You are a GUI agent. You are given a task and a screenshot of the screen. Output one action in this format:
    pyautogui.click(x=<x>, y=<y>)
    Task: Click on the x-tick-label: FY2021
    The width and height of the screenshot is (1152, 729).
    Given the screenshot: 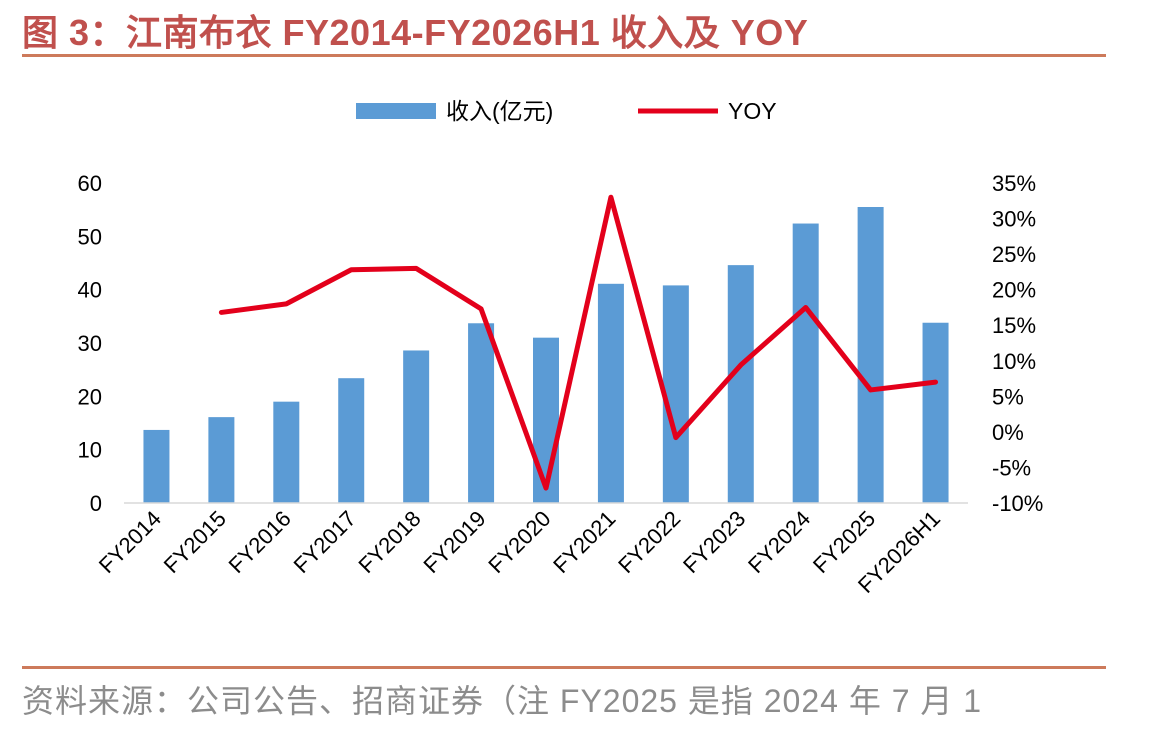 What is the action you would take?
    pyautogui.click(x=584, y=542)
    